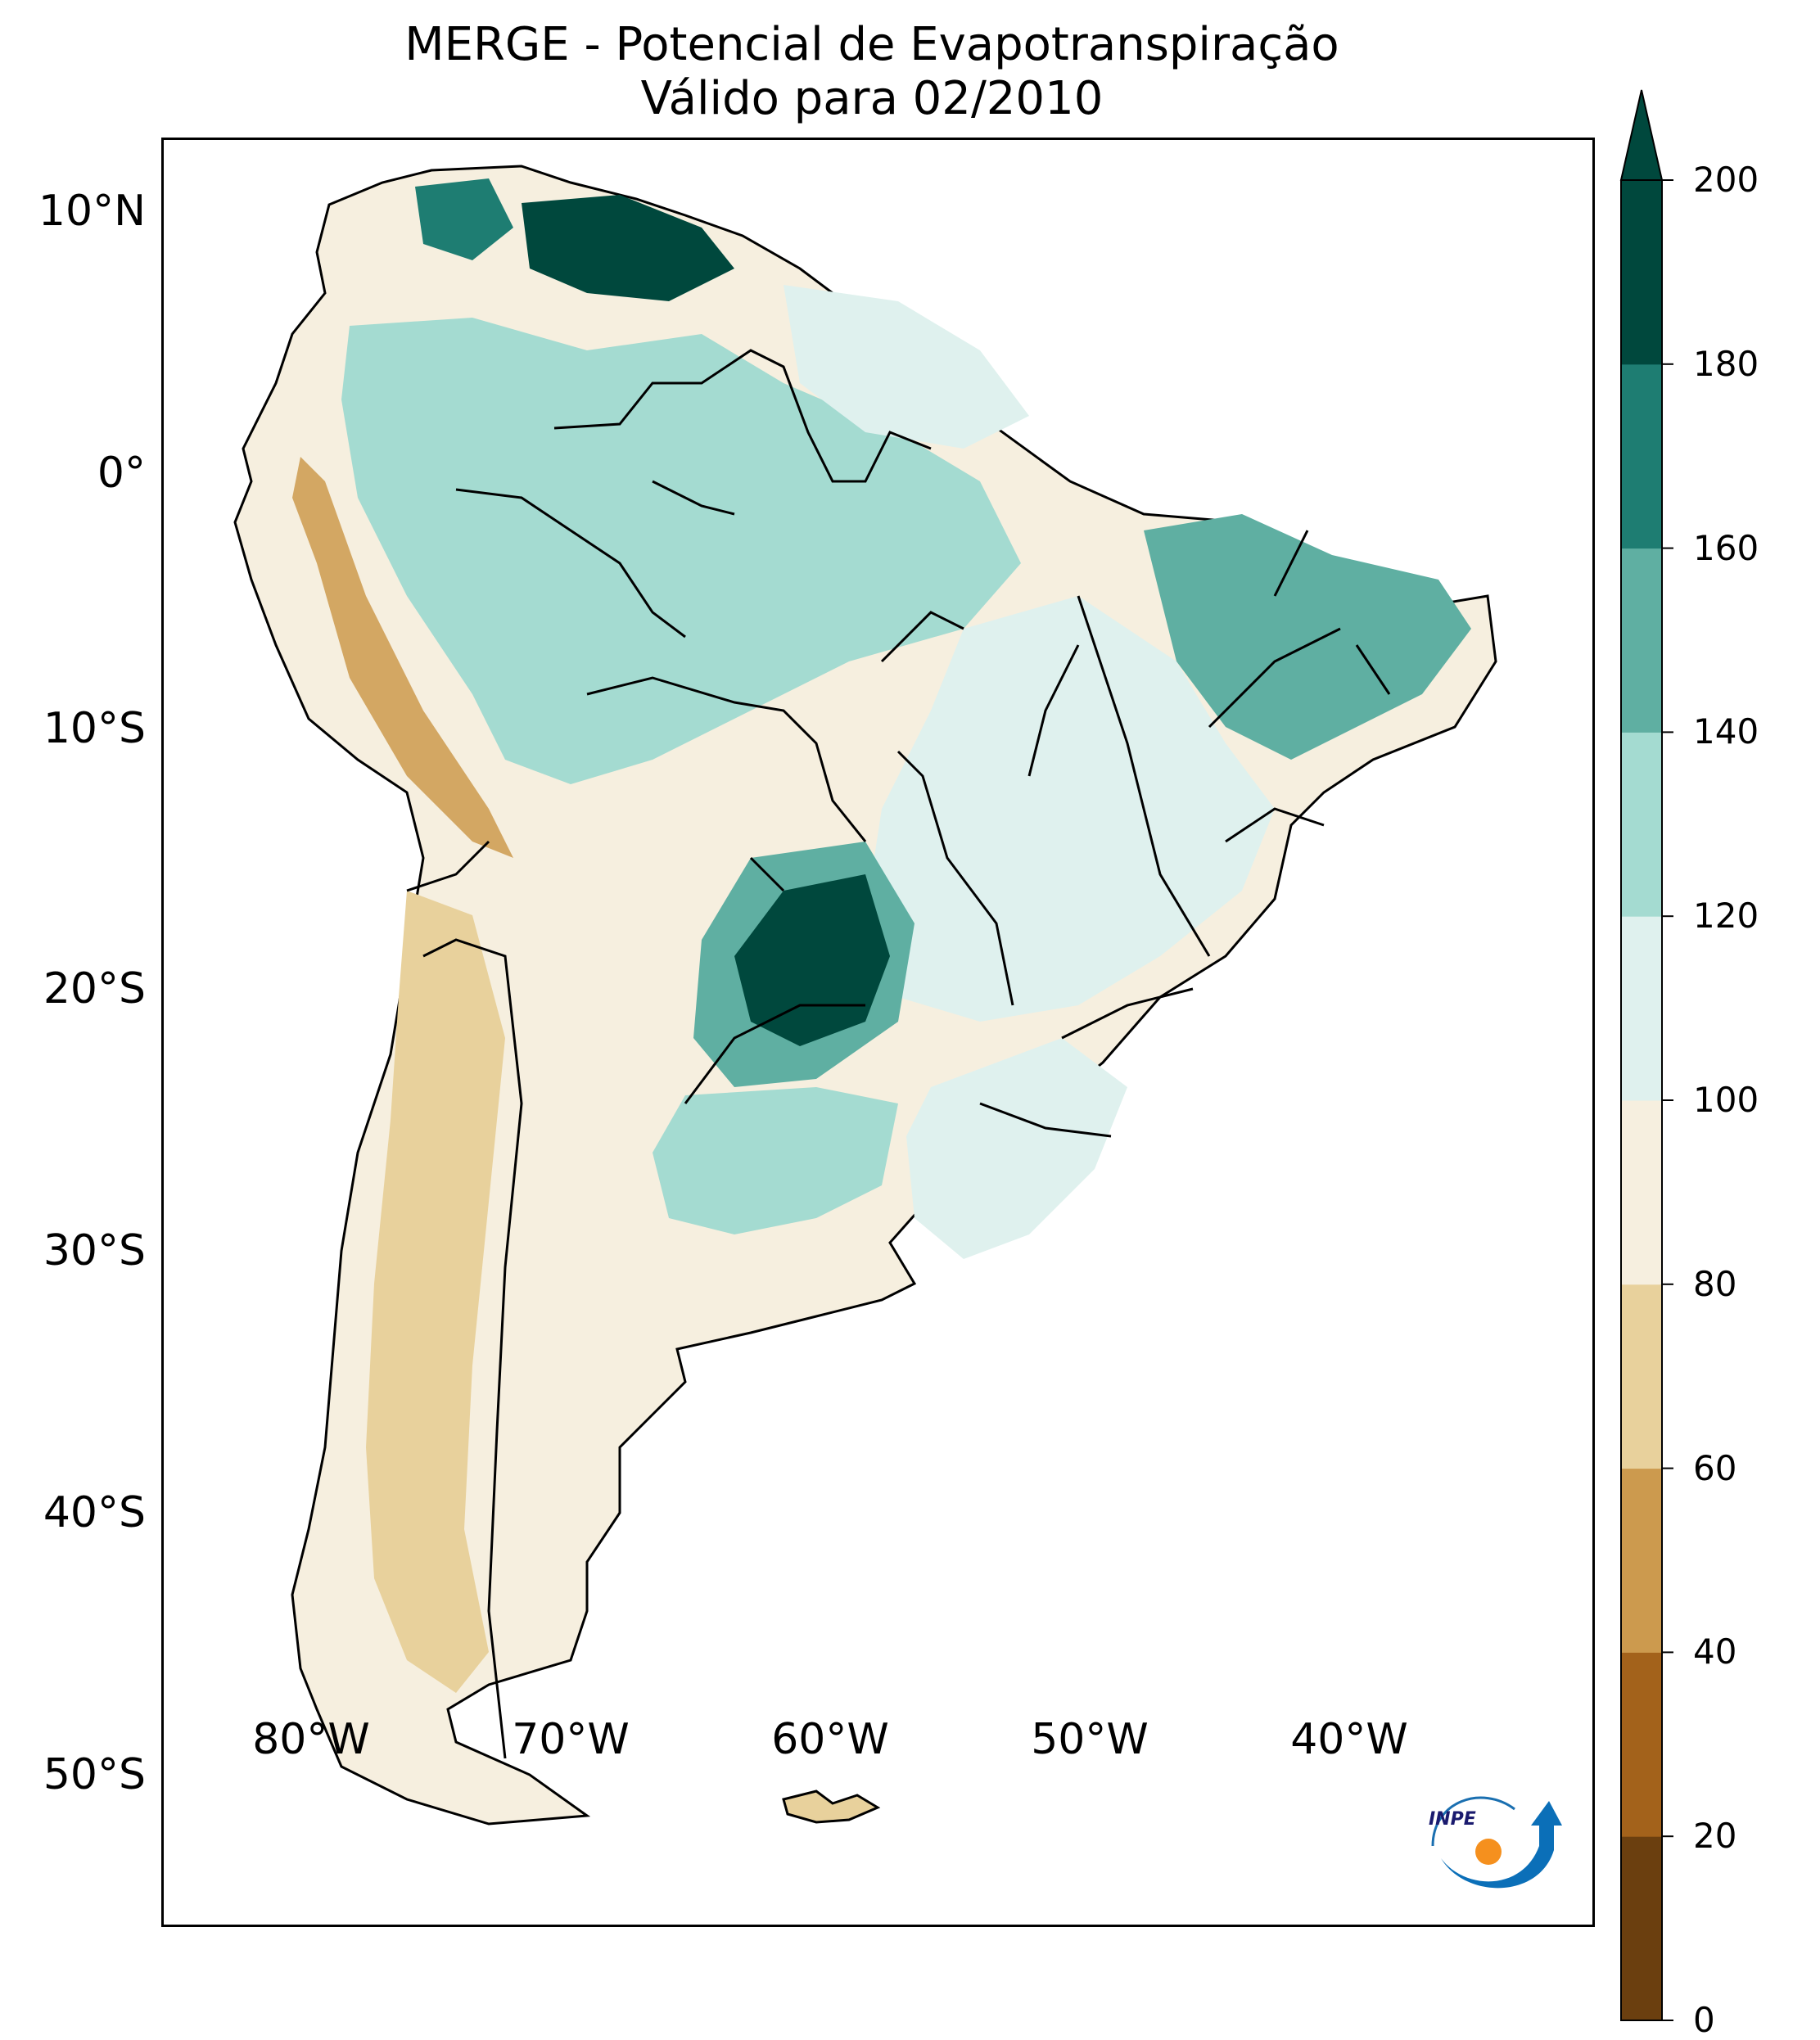  I want to click on colorbar-tick-label: 0, so click(1704, 2020).